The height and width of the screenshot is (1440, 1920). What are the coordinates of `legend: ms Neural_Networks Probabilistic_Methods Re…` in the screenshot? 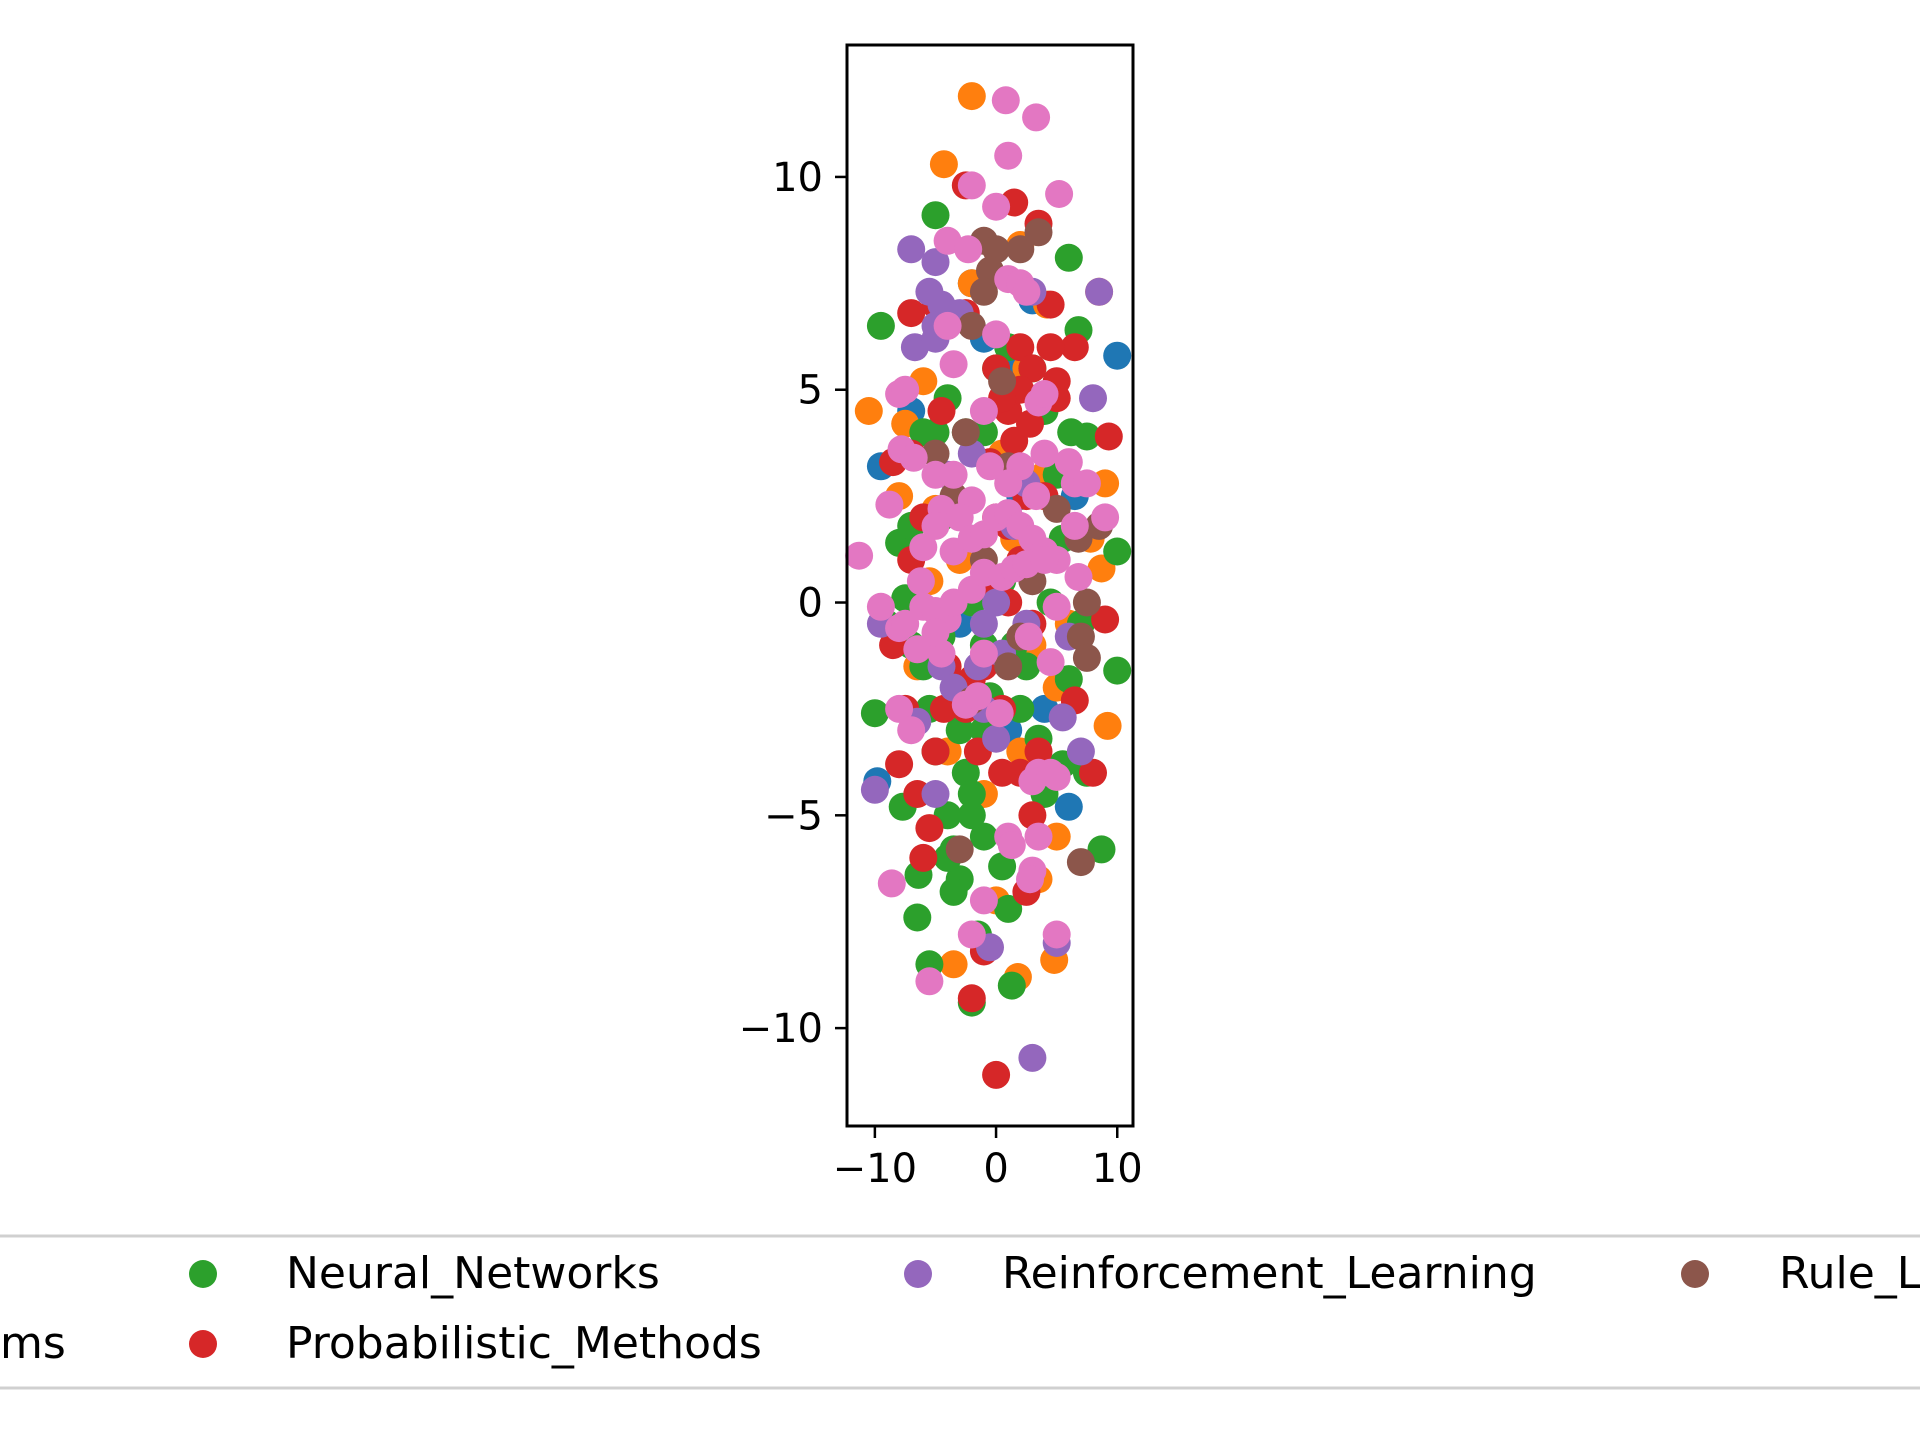 It's located at (960, 1312).